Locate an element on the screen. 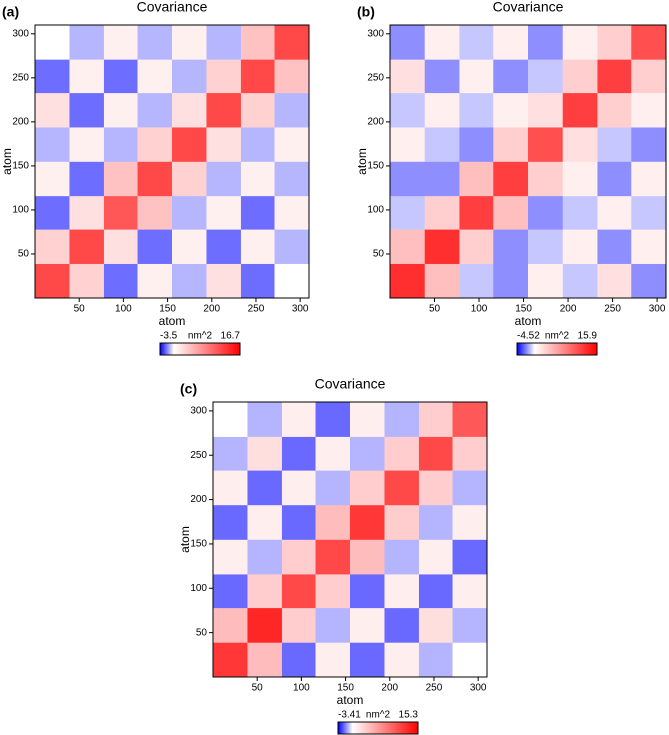 The image size is (669, 735). colorbar-label: nm^2 is located at coordinates (378, 715).